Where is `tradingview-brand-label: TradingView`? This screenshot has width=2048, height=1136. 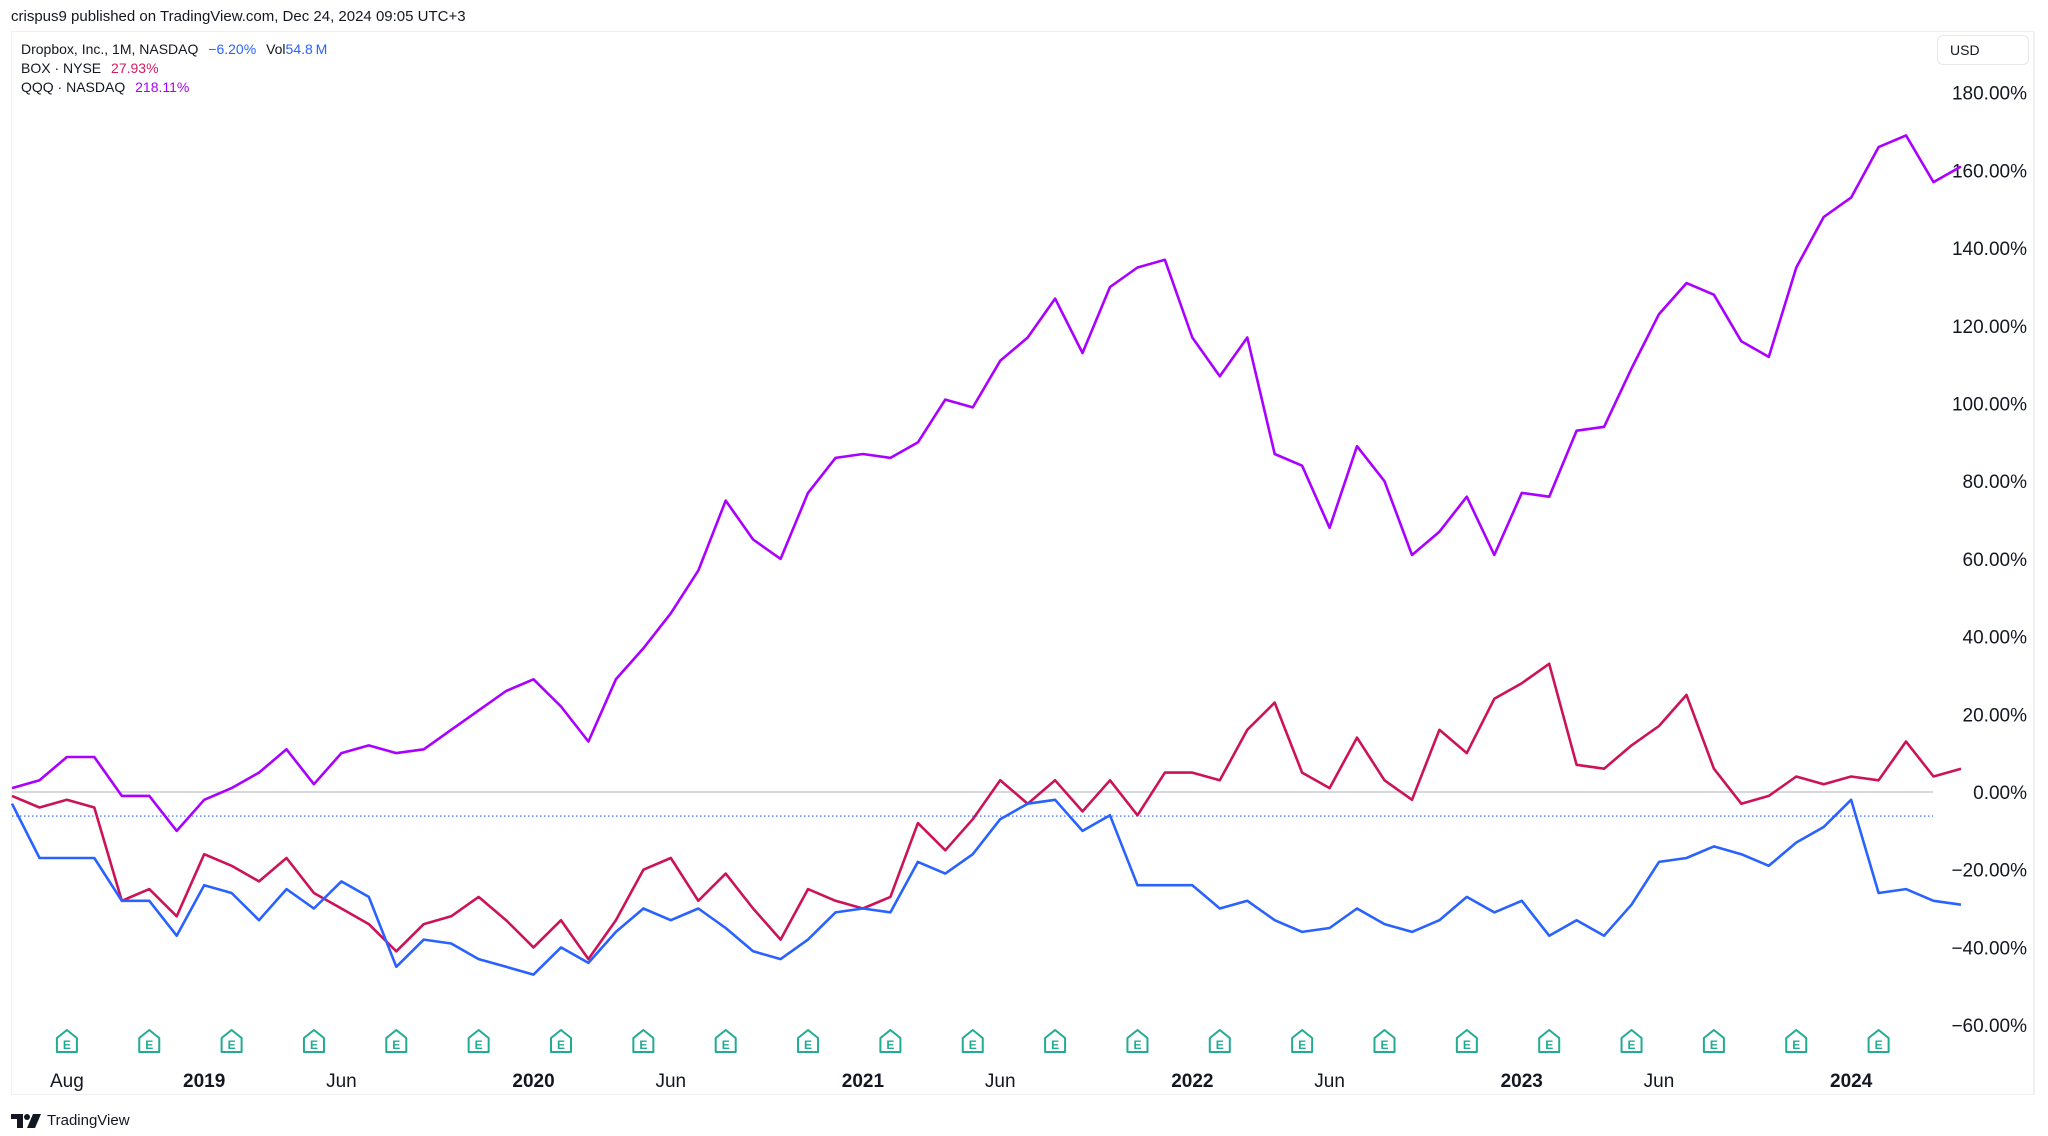 tradingview-brand-label: TradingView is located at coordinates (88, 1120).